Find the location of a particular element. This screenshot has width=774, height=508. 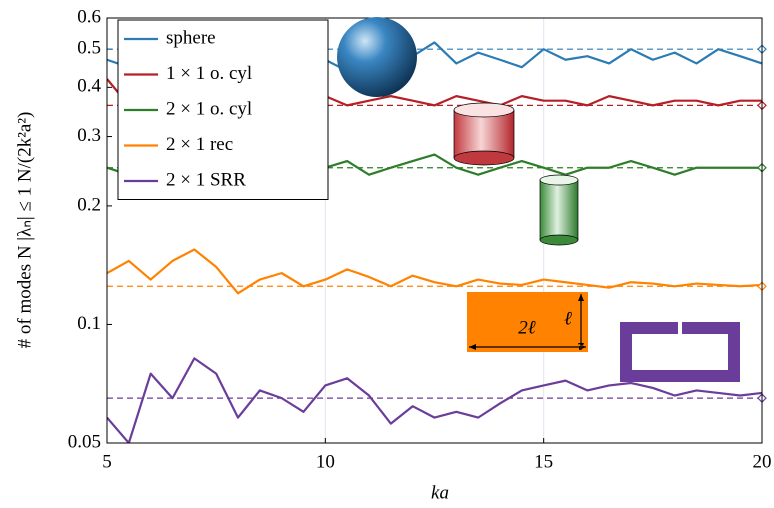

y-tick-label: 0.2 is located at coordinates (89, 204).